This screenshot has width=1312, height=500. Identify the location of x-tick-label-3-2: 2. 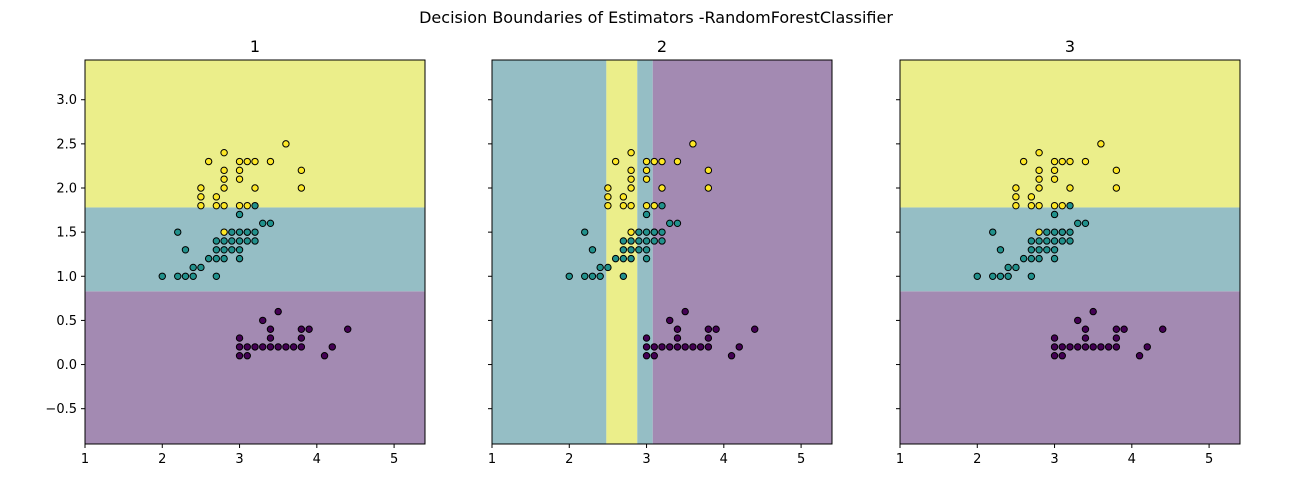
(977, 459).